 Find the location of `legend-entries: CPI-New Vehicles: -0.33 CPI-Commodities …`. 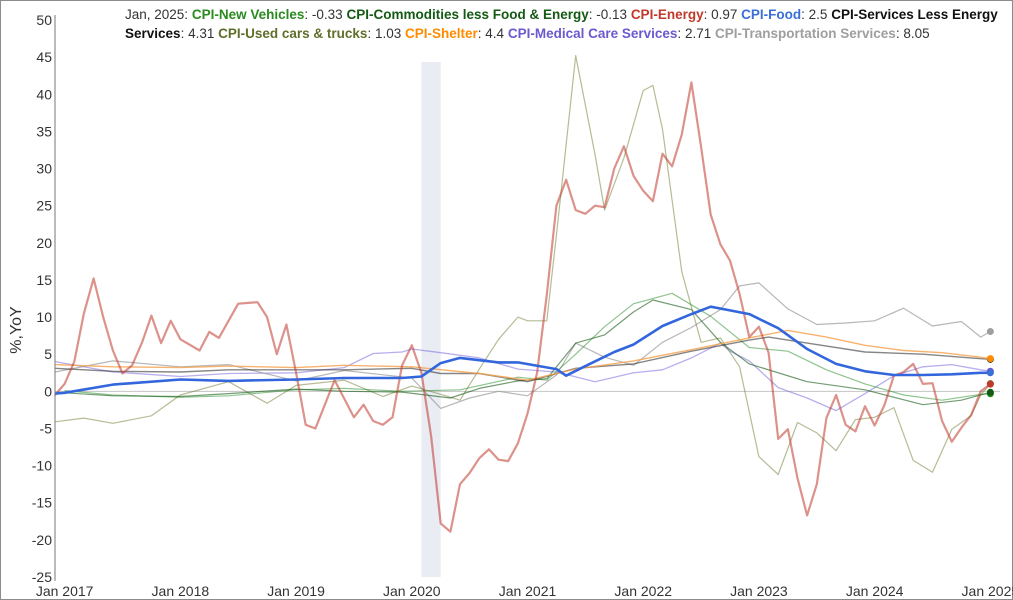

legend-entries: CPI-New Vehicles: -0.33 CPI-Commodities … is located at coordinates (561, 24).